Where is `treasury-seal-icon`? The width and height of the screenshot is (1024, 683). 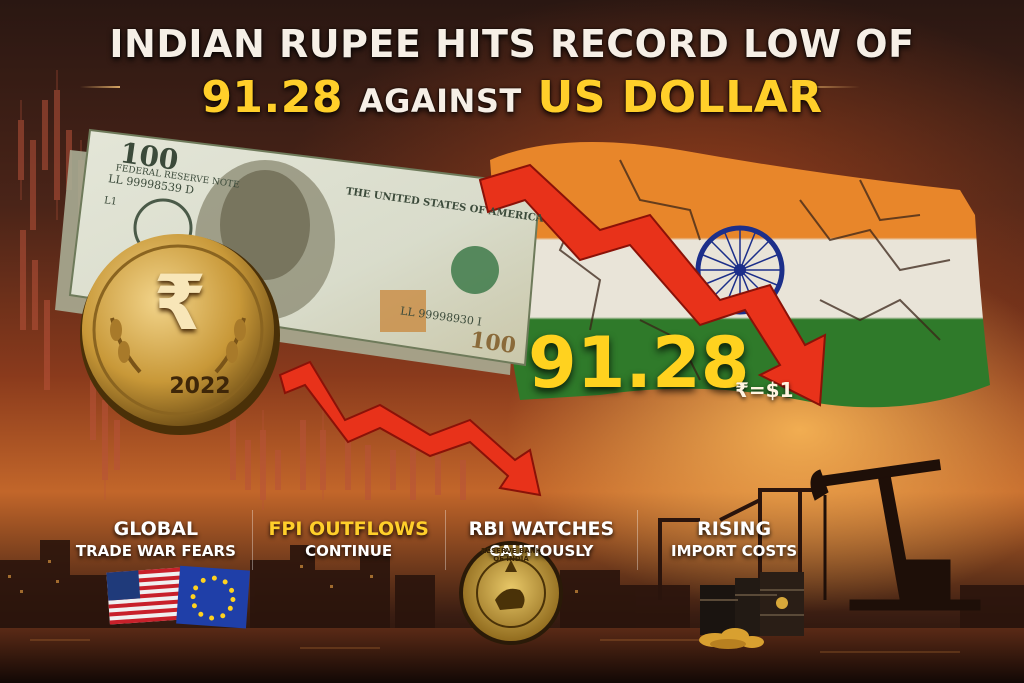
treasury-seal-icon is located at coordinates (475, 270).